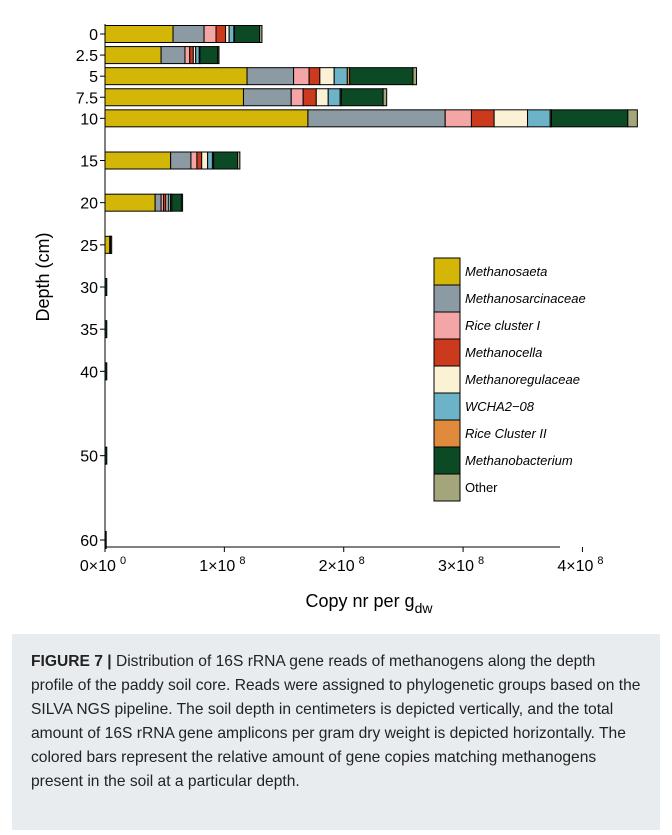 The image size is (672, 835). What do you see at coordinates (87, 56) in the screenshot?
I see `y-tick-label: 2.5` at bounding box center [87, 56].